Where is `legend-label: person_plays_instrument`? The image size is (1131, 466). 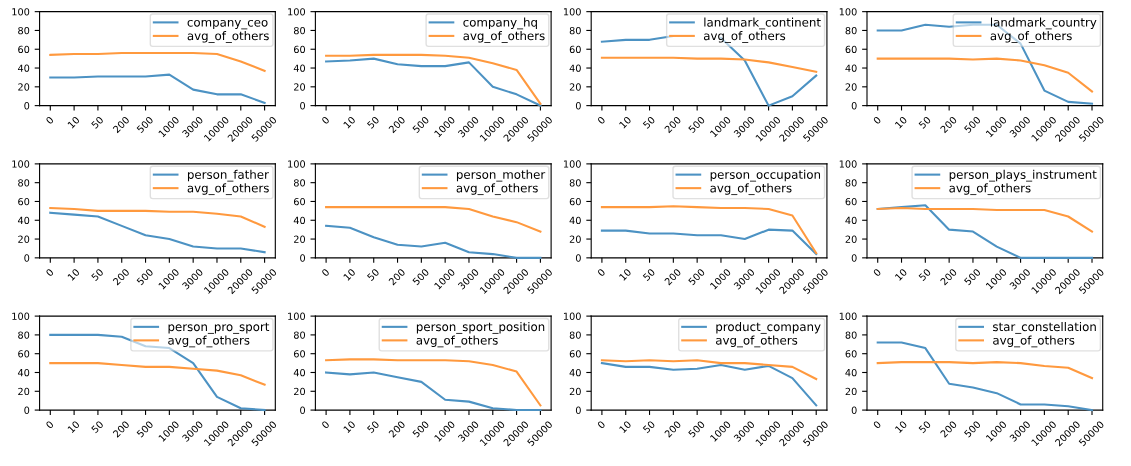 legend-label: person_plays_instrument is located at coordinates (1023, 175).